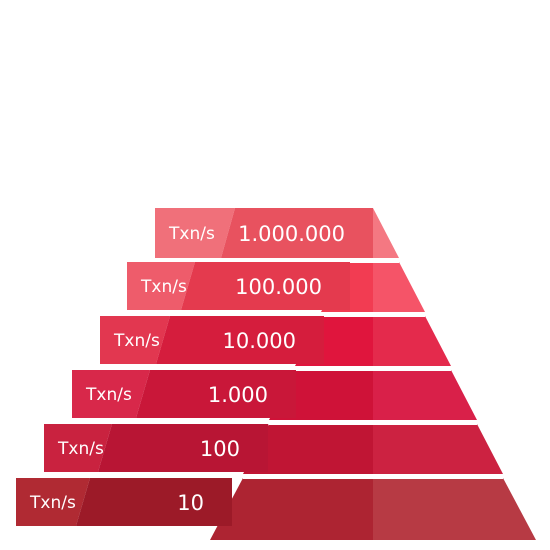  Describe the element at coordinates (190, 503) in the screenshot. I see `tier-throughput-value: 10` at that location.